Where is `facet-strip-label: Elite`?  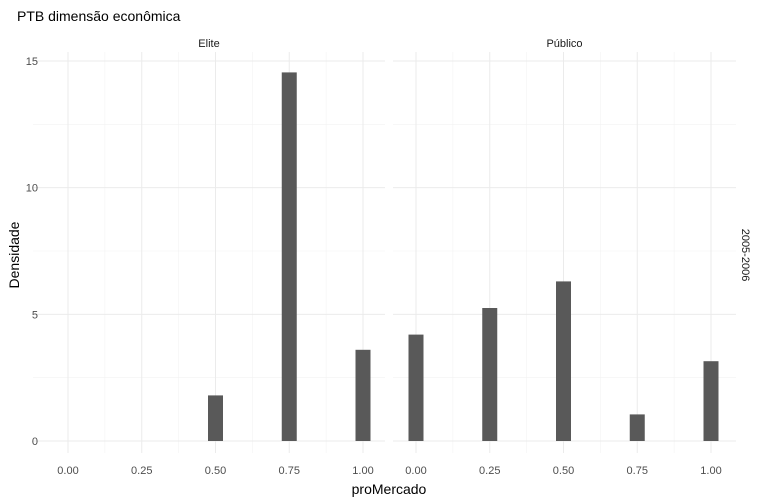 facet-strip-label: Elite is located at coordinates (208, 44).